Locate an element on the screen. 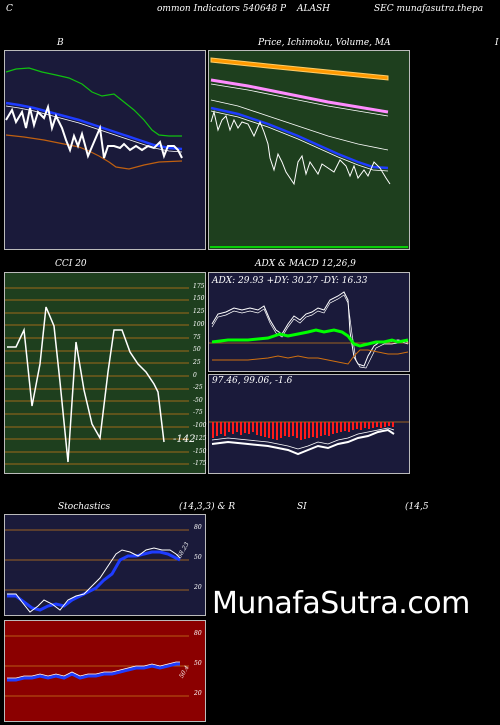 The width and height of the screenshot is (500, 725). cci-line is located at coordinates (86, 384).